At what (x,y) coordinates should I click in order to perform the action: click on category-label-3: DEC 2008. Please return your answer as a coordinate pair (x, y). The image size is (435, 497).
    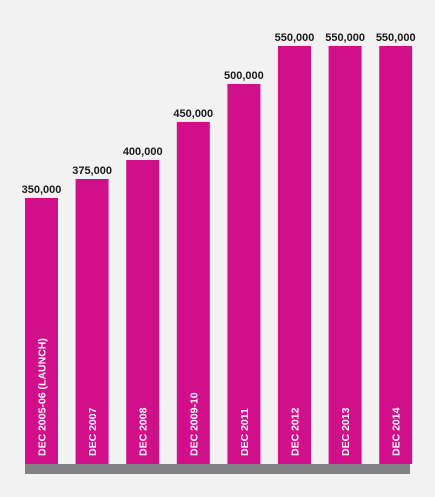
    Looking at the image, I should click on (144, 431).